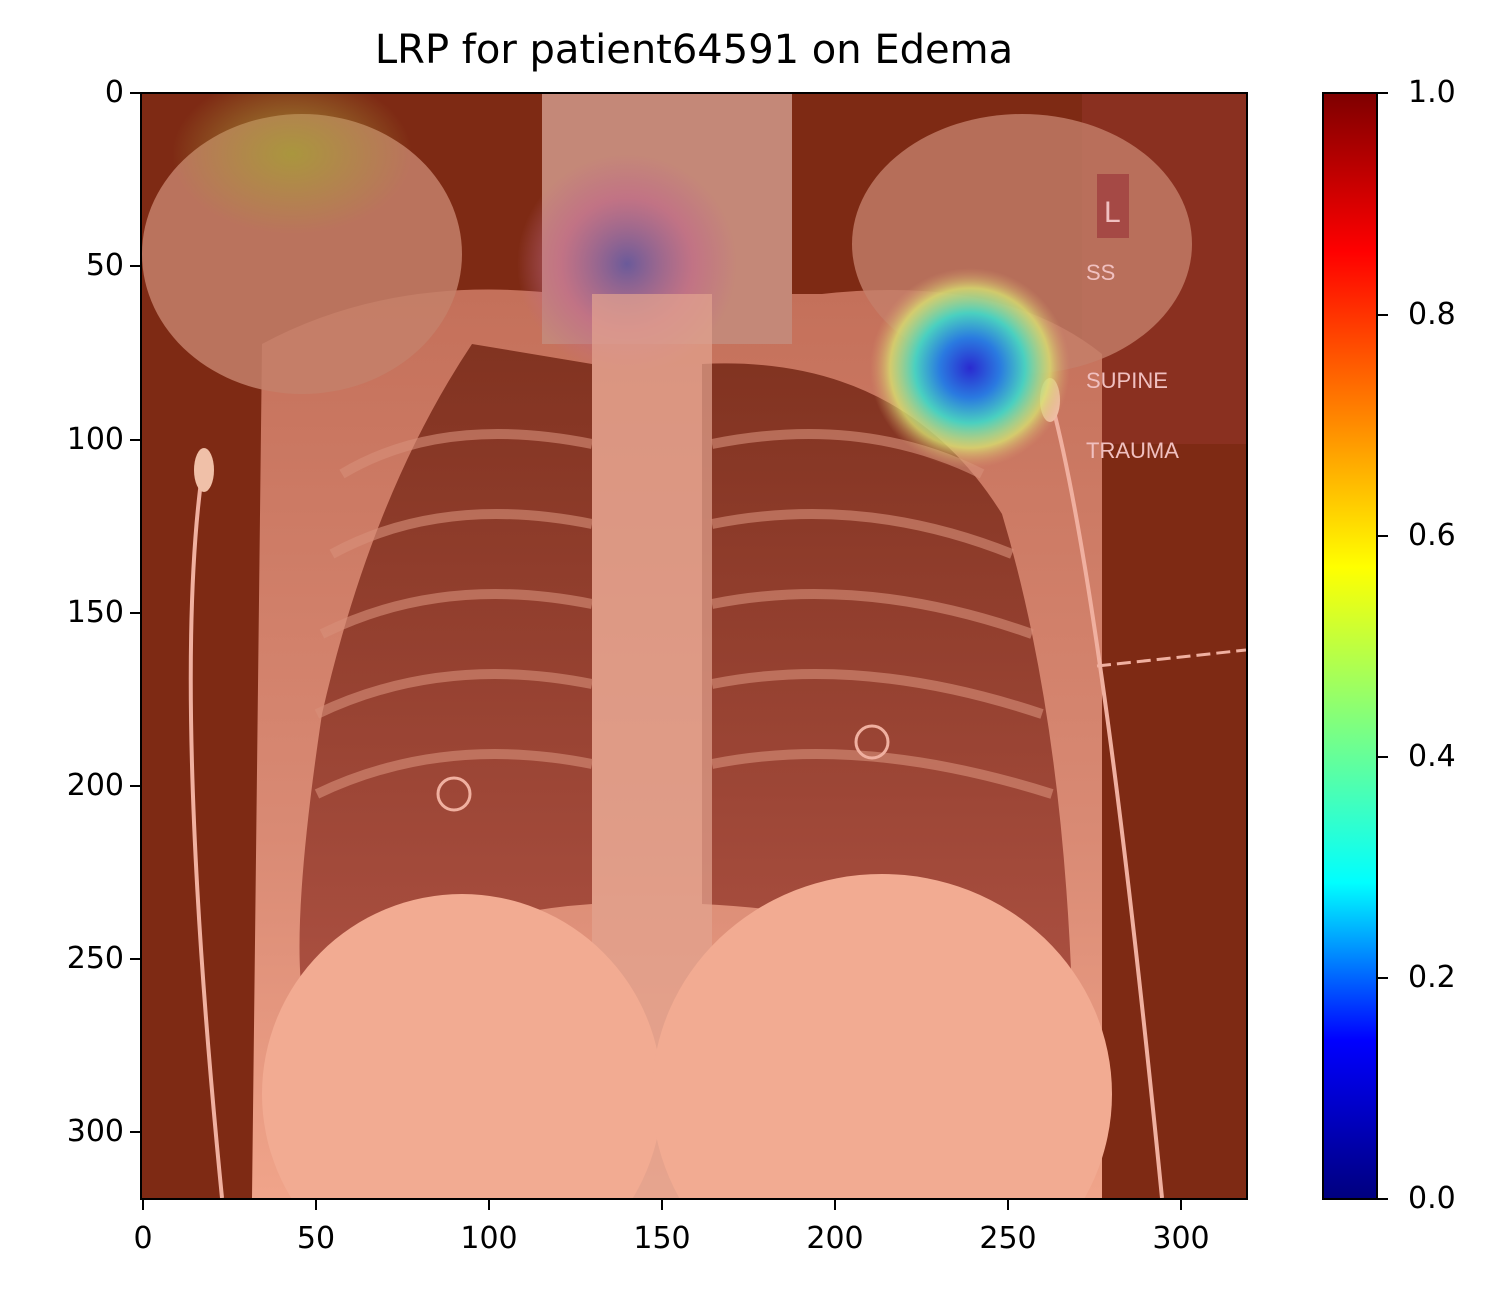 The height and width of the screenshot is (1302, 1502). I want to click on y-tick-label: 50, so click(82, 266).